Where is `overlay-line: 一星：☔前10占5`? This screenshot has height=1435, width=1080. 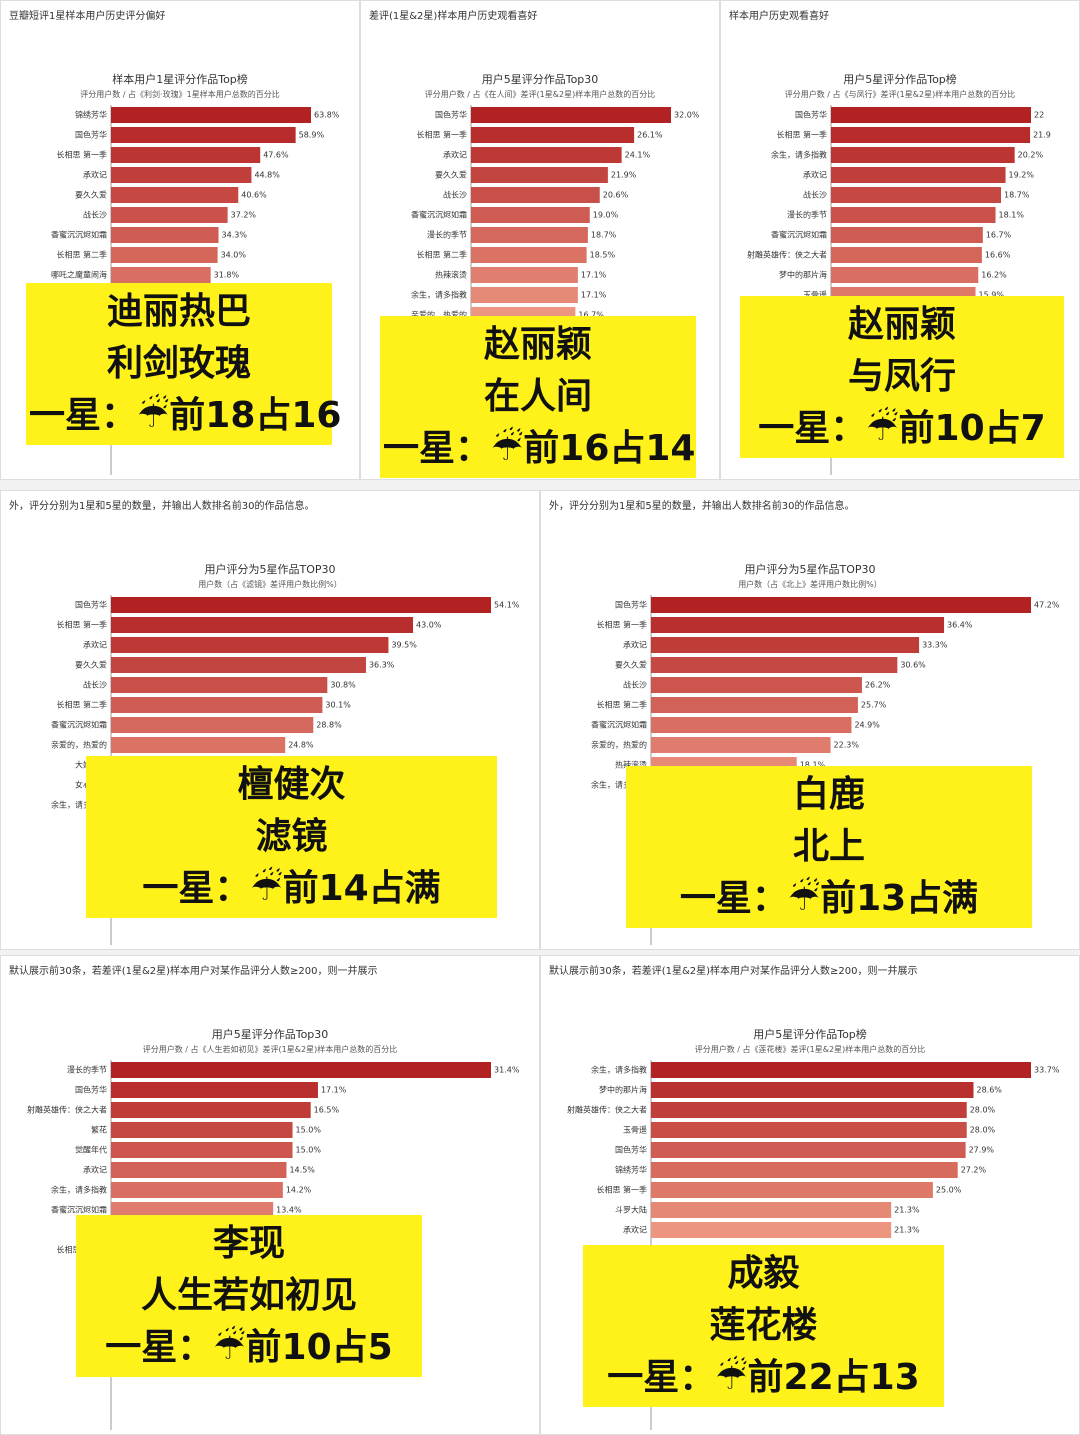 overlay-line: 一星：☔前10占5 is located at coordinates (249, 1347).